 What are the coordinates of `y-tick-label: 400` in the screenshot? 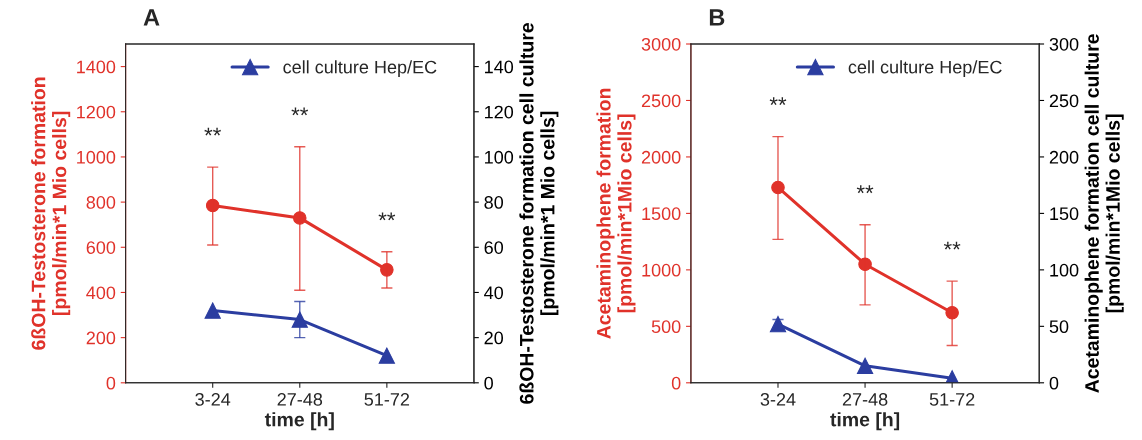 It's located at (101, 293).